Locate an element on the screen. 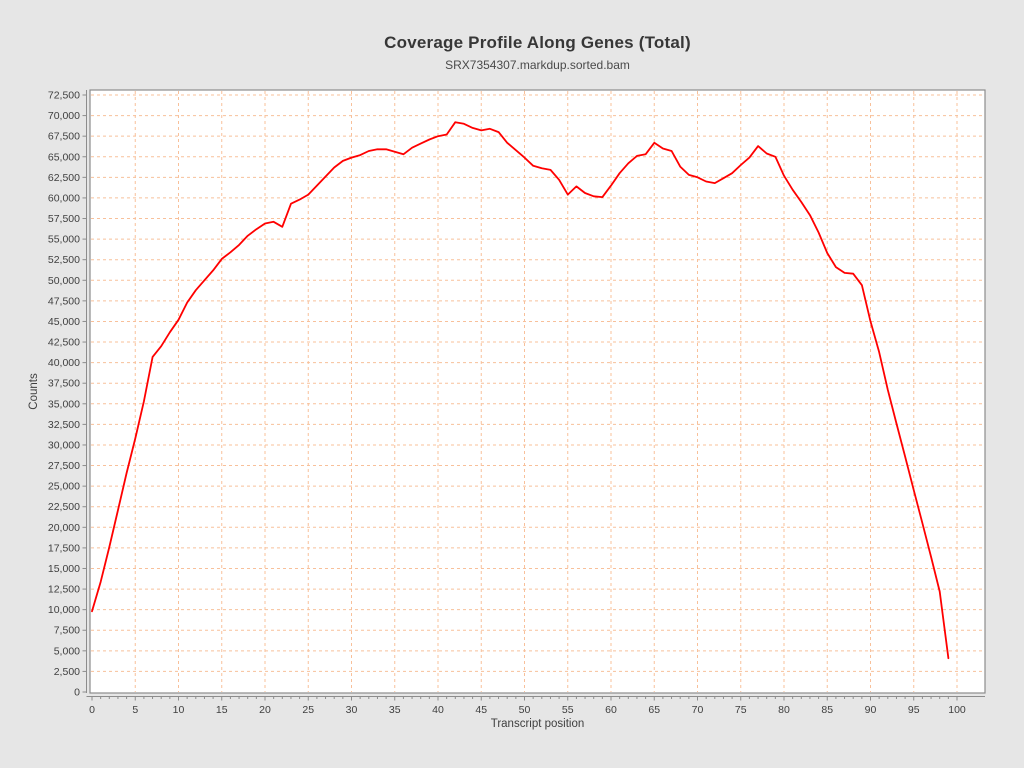 The width and height of the screenshot is (1024, 768). y-tick-label: 15,000 is located at coordinates (64, 569).